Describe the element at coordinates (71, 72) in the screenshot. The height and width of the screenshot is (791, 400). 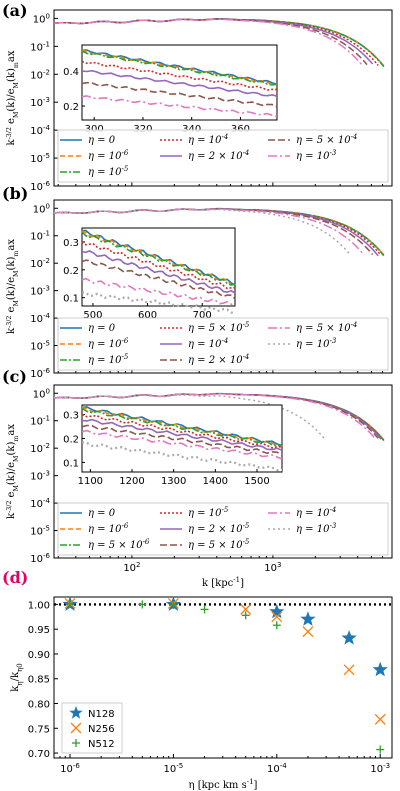
I see `inset-y-tick-label: 0.4` at that location.